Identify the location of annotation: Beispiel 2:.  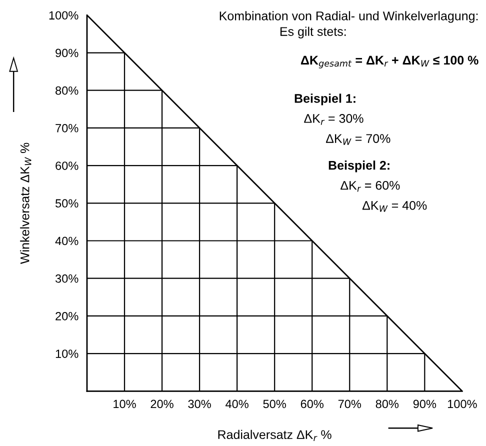
(359, 166).